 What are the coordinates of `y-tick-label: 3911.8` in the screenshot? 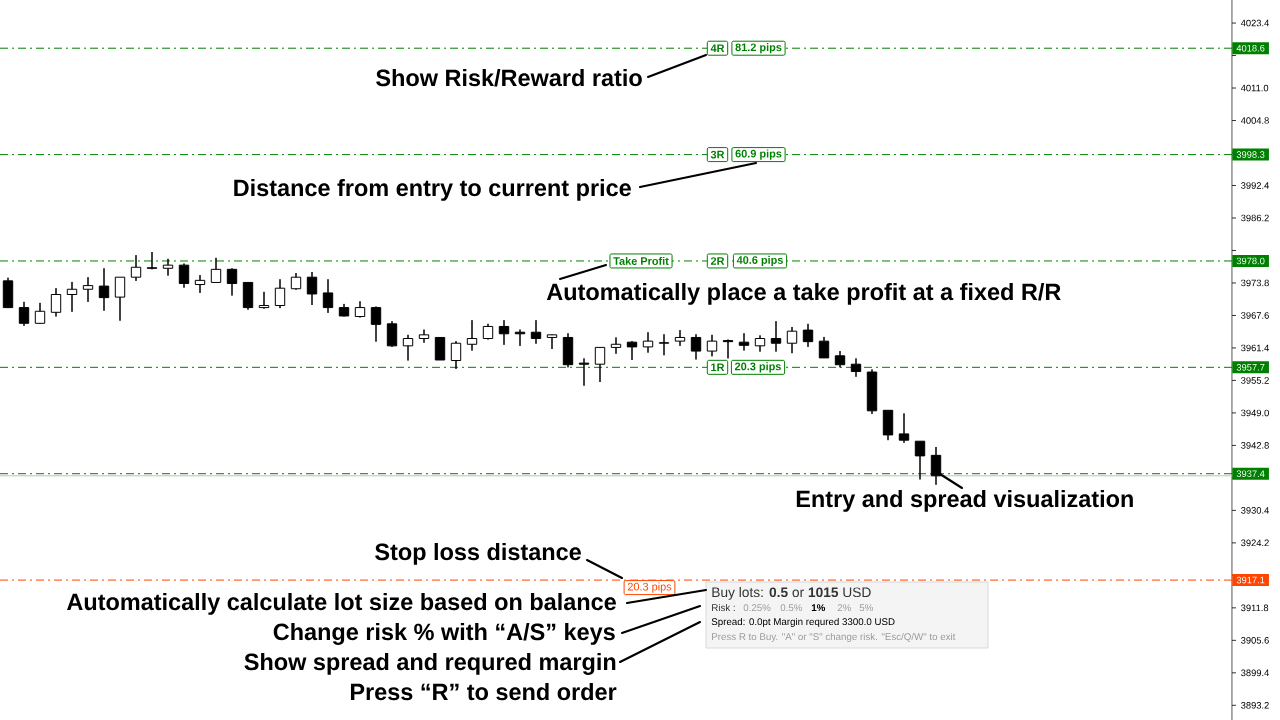 It's located at (1255, 608).